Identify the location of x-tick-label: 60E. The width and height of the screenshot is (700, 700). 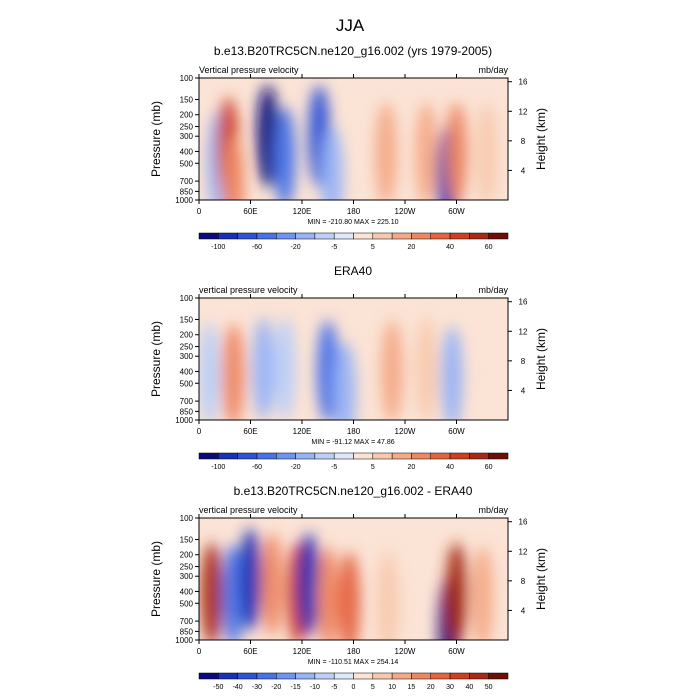
(250, 431).